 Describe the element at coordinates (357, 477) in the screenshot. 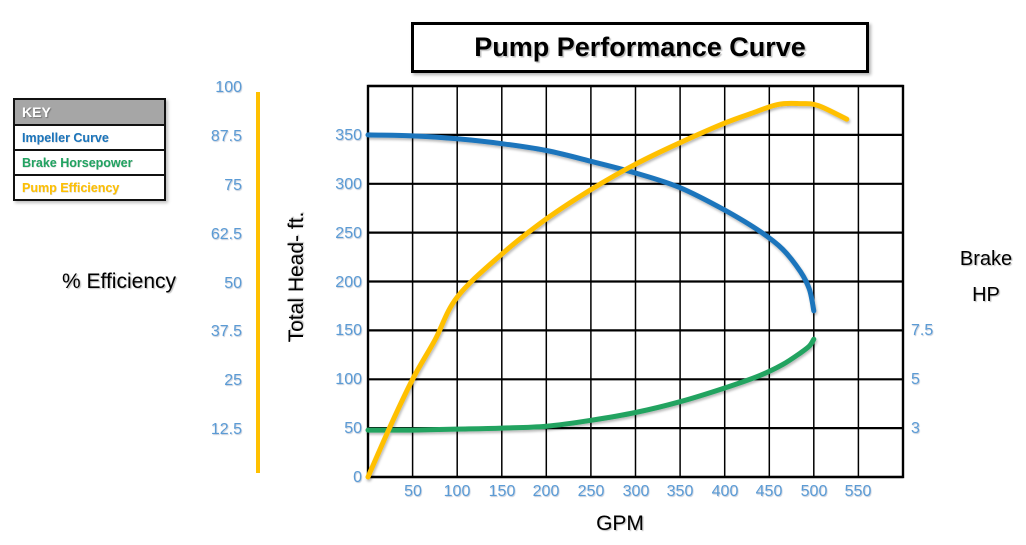

I see `head-tick-label: 0` at that location.